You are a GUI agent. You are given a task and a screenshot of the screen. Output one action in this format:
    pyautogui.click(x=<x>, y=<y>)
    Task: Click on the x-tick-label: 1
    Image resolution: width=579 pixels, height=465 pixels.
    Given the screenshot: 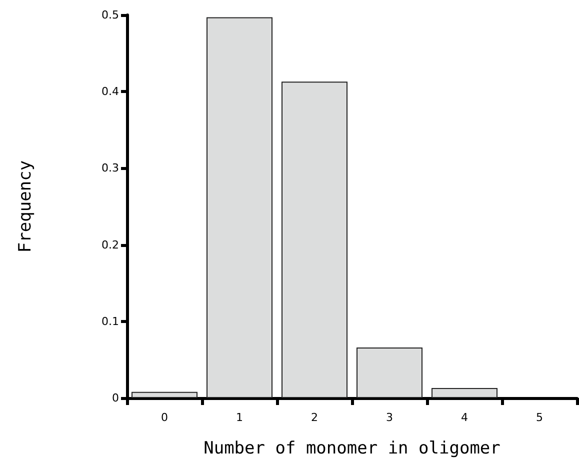 What is the action you would take?
    pyautogui.click(x=239, y=417)
    